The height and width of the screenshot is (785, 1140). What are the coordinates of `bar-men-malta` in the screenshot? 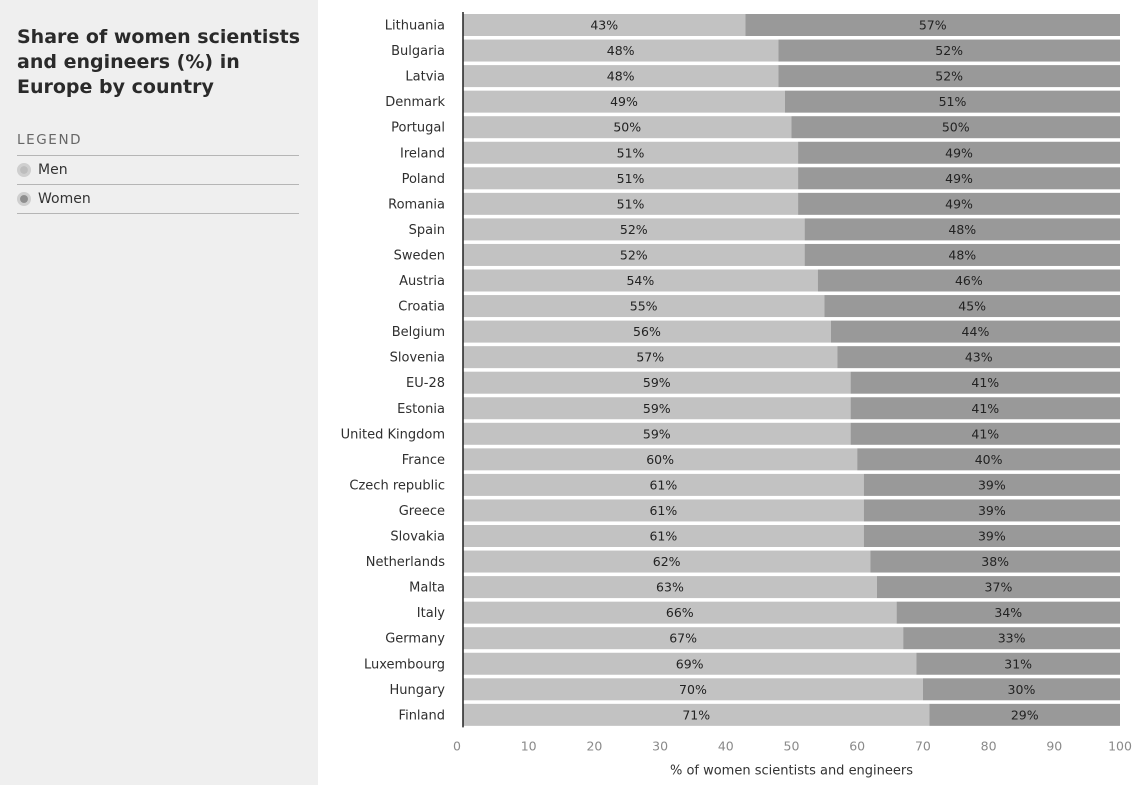 It's located at (670, 587).